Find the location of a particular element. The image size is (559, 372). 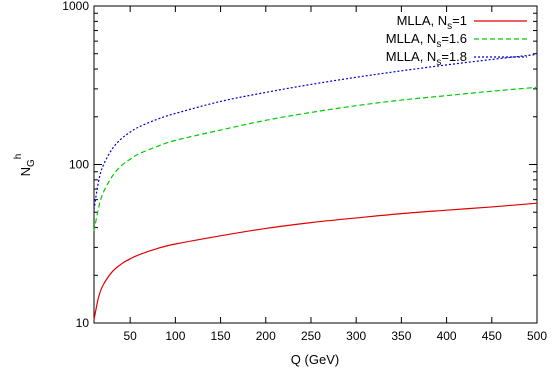

x-tick-label-9: 500 is located at coordinates (537, 336).